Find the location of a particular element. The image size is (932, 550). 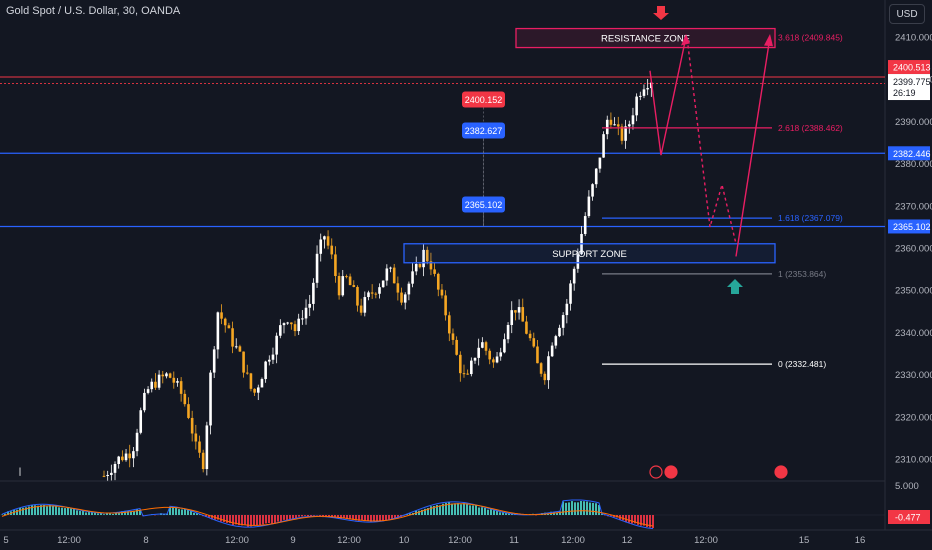

zone-box is located at coordinates (589, 253).